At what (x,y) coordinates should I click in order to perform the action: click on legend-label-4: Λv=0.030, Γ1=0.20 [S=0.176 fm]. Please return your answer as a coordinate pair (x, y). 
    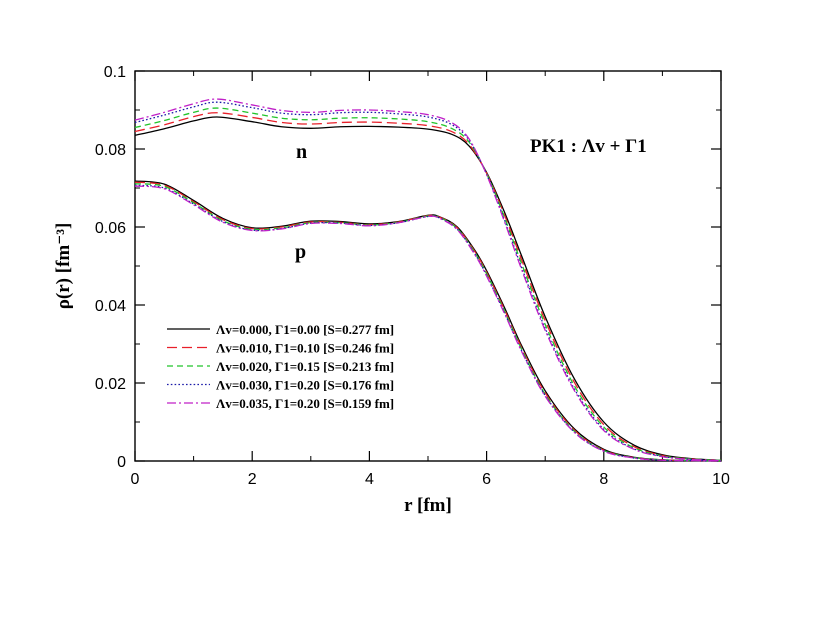
    Looking at the image, I should click on (305, 385).